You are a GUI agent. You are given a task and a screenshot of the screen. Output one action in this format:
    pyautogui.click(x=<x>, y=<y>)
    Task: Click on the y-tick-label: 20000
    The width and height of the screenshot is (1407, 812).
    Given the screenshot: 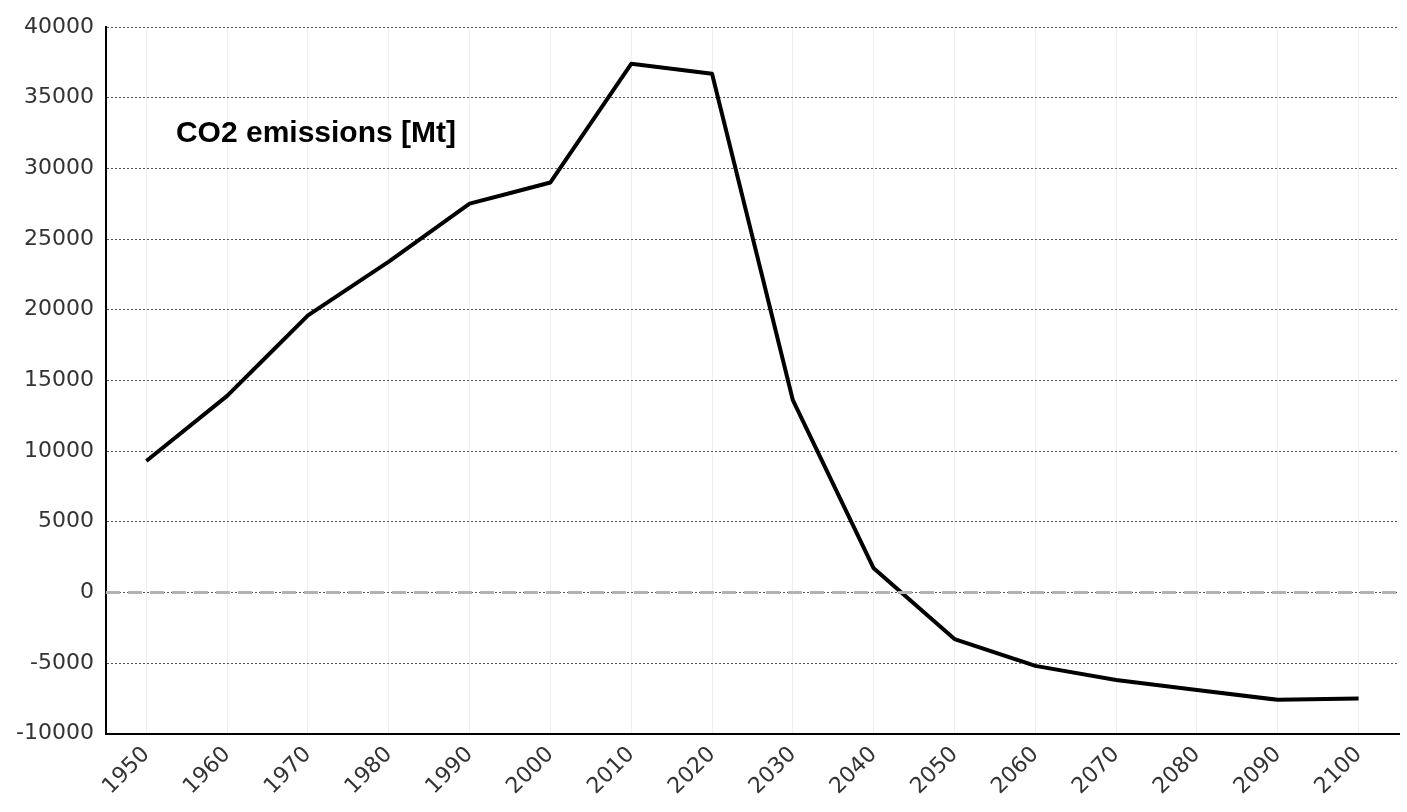 What is the action you would take?
    pyautogui.click(x=58, y=308)
    